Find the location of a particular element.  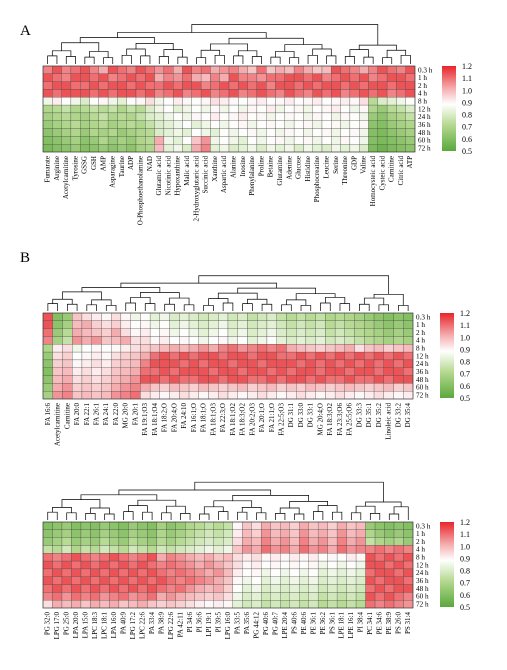

column-label: GSH is located at coordinates (94, 163).